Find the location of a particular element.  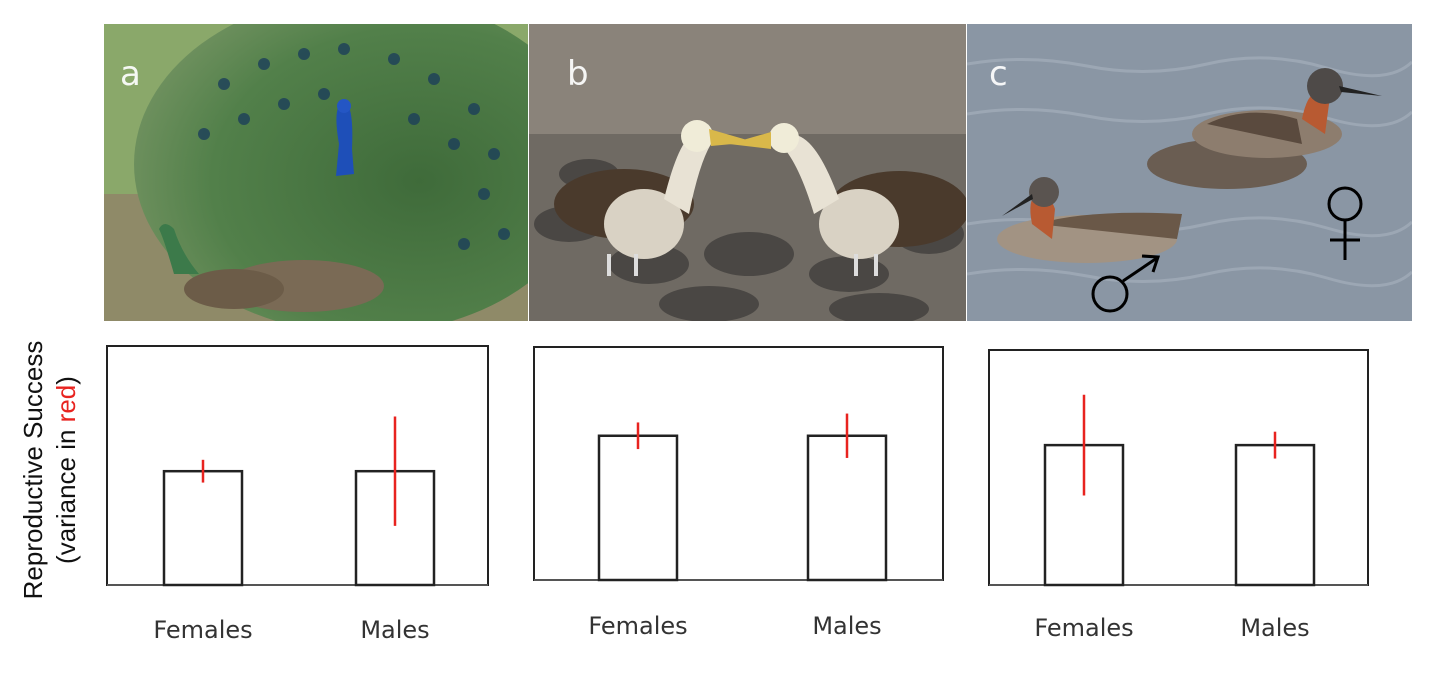

peacock-photo is located at coordinates (316, 172).